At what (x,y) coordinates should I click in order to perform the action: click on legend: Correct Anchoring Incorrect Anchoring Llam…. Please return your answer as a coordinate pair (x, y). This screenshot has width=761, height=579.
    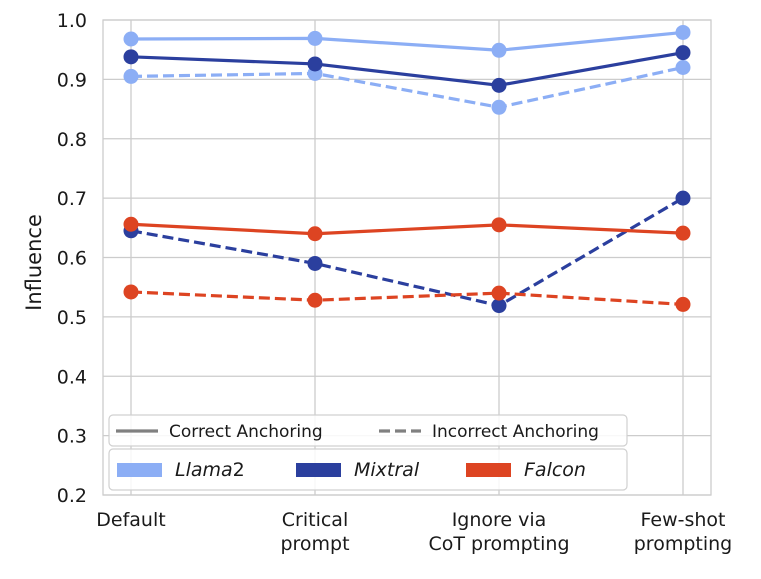
    Looking at the image, I should click on (368, 452).